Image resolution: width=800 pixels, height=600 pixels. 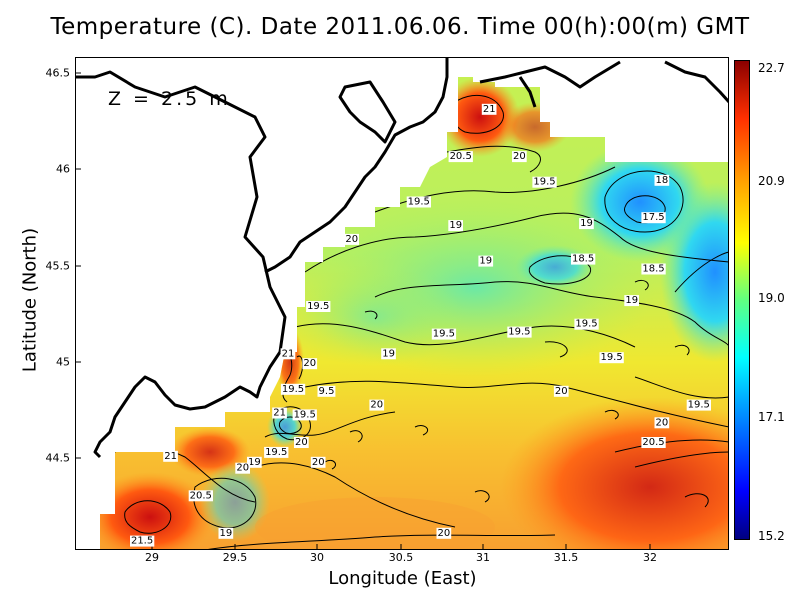 I want to click on contour-label: 17.5, so click(x=653, y=217).